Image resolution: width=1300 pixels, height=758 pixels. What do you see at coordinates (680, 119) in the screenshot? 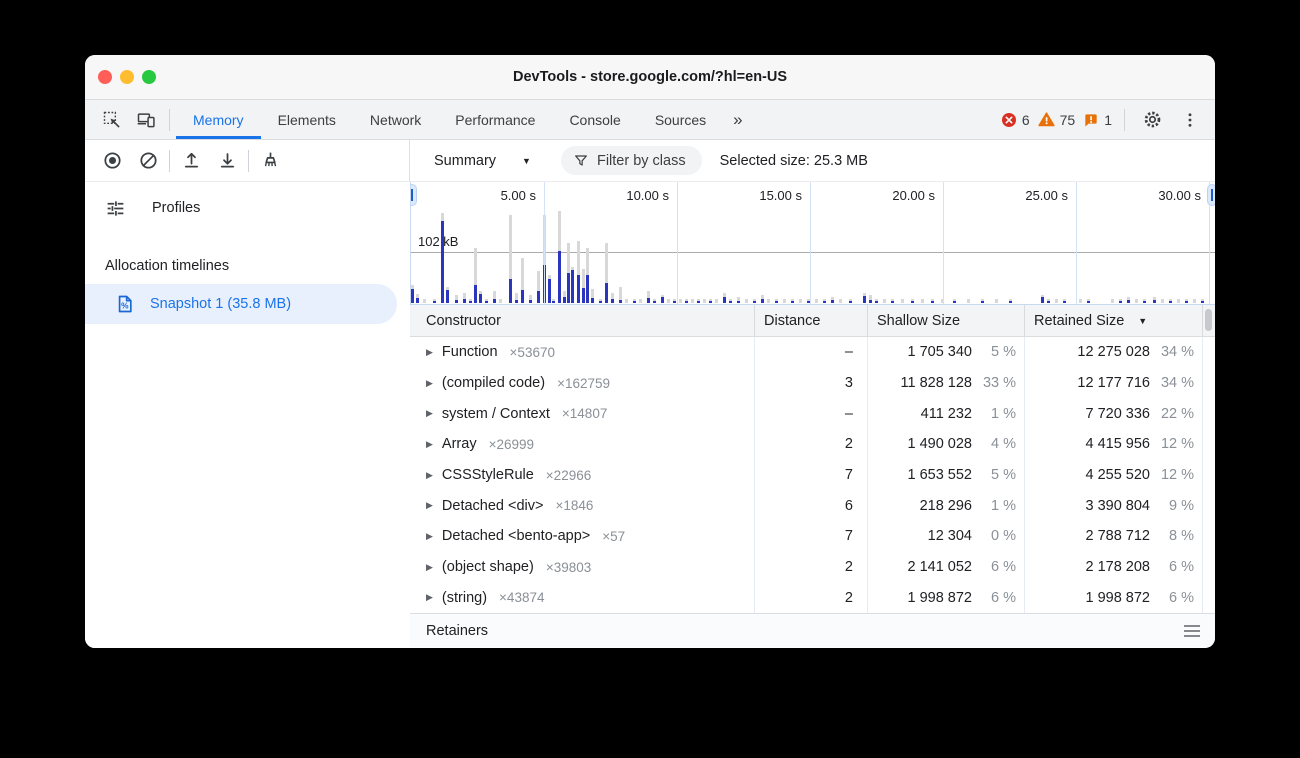
I see `tab-sources: Sources` at bounding box center [680, 119].